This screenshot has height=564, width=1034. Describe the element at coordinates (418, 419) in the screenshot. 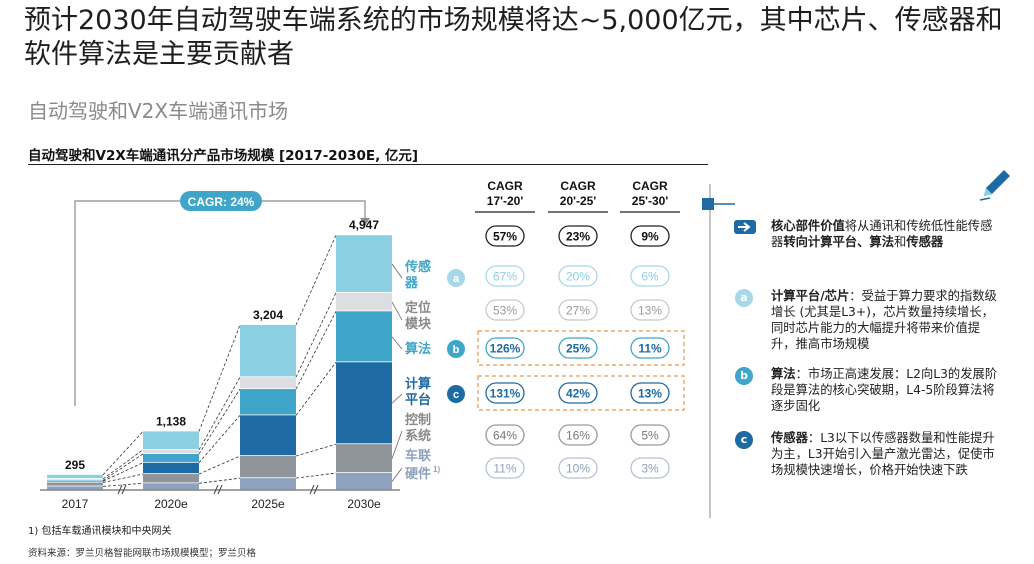

I see `legend-control-line1: 控制` at that location.